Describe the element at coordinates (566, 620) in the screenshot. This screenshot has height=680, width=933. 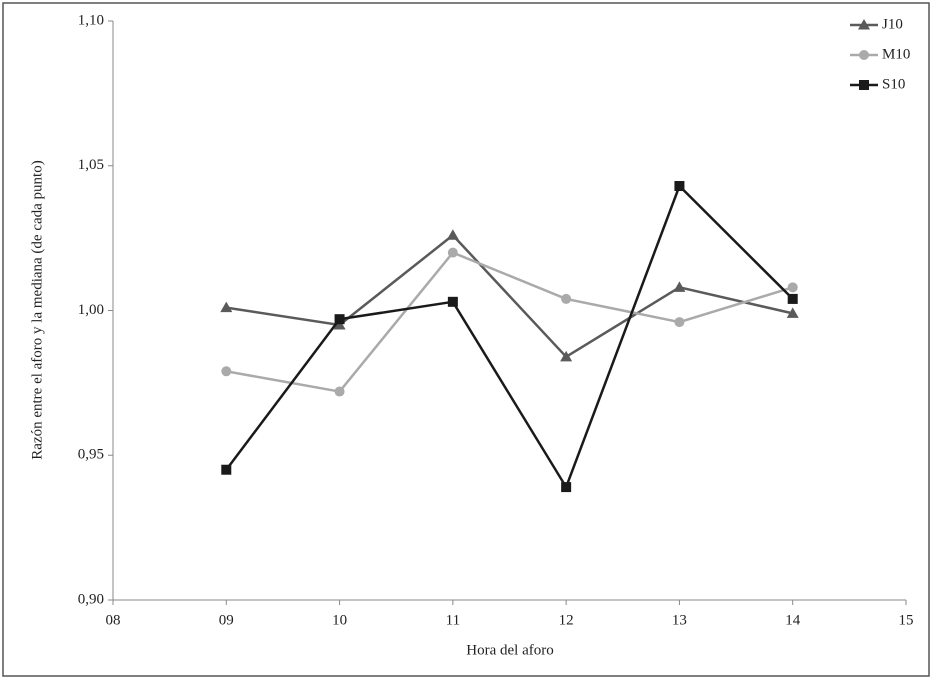
I see `x-tick-label: 12` at that location.